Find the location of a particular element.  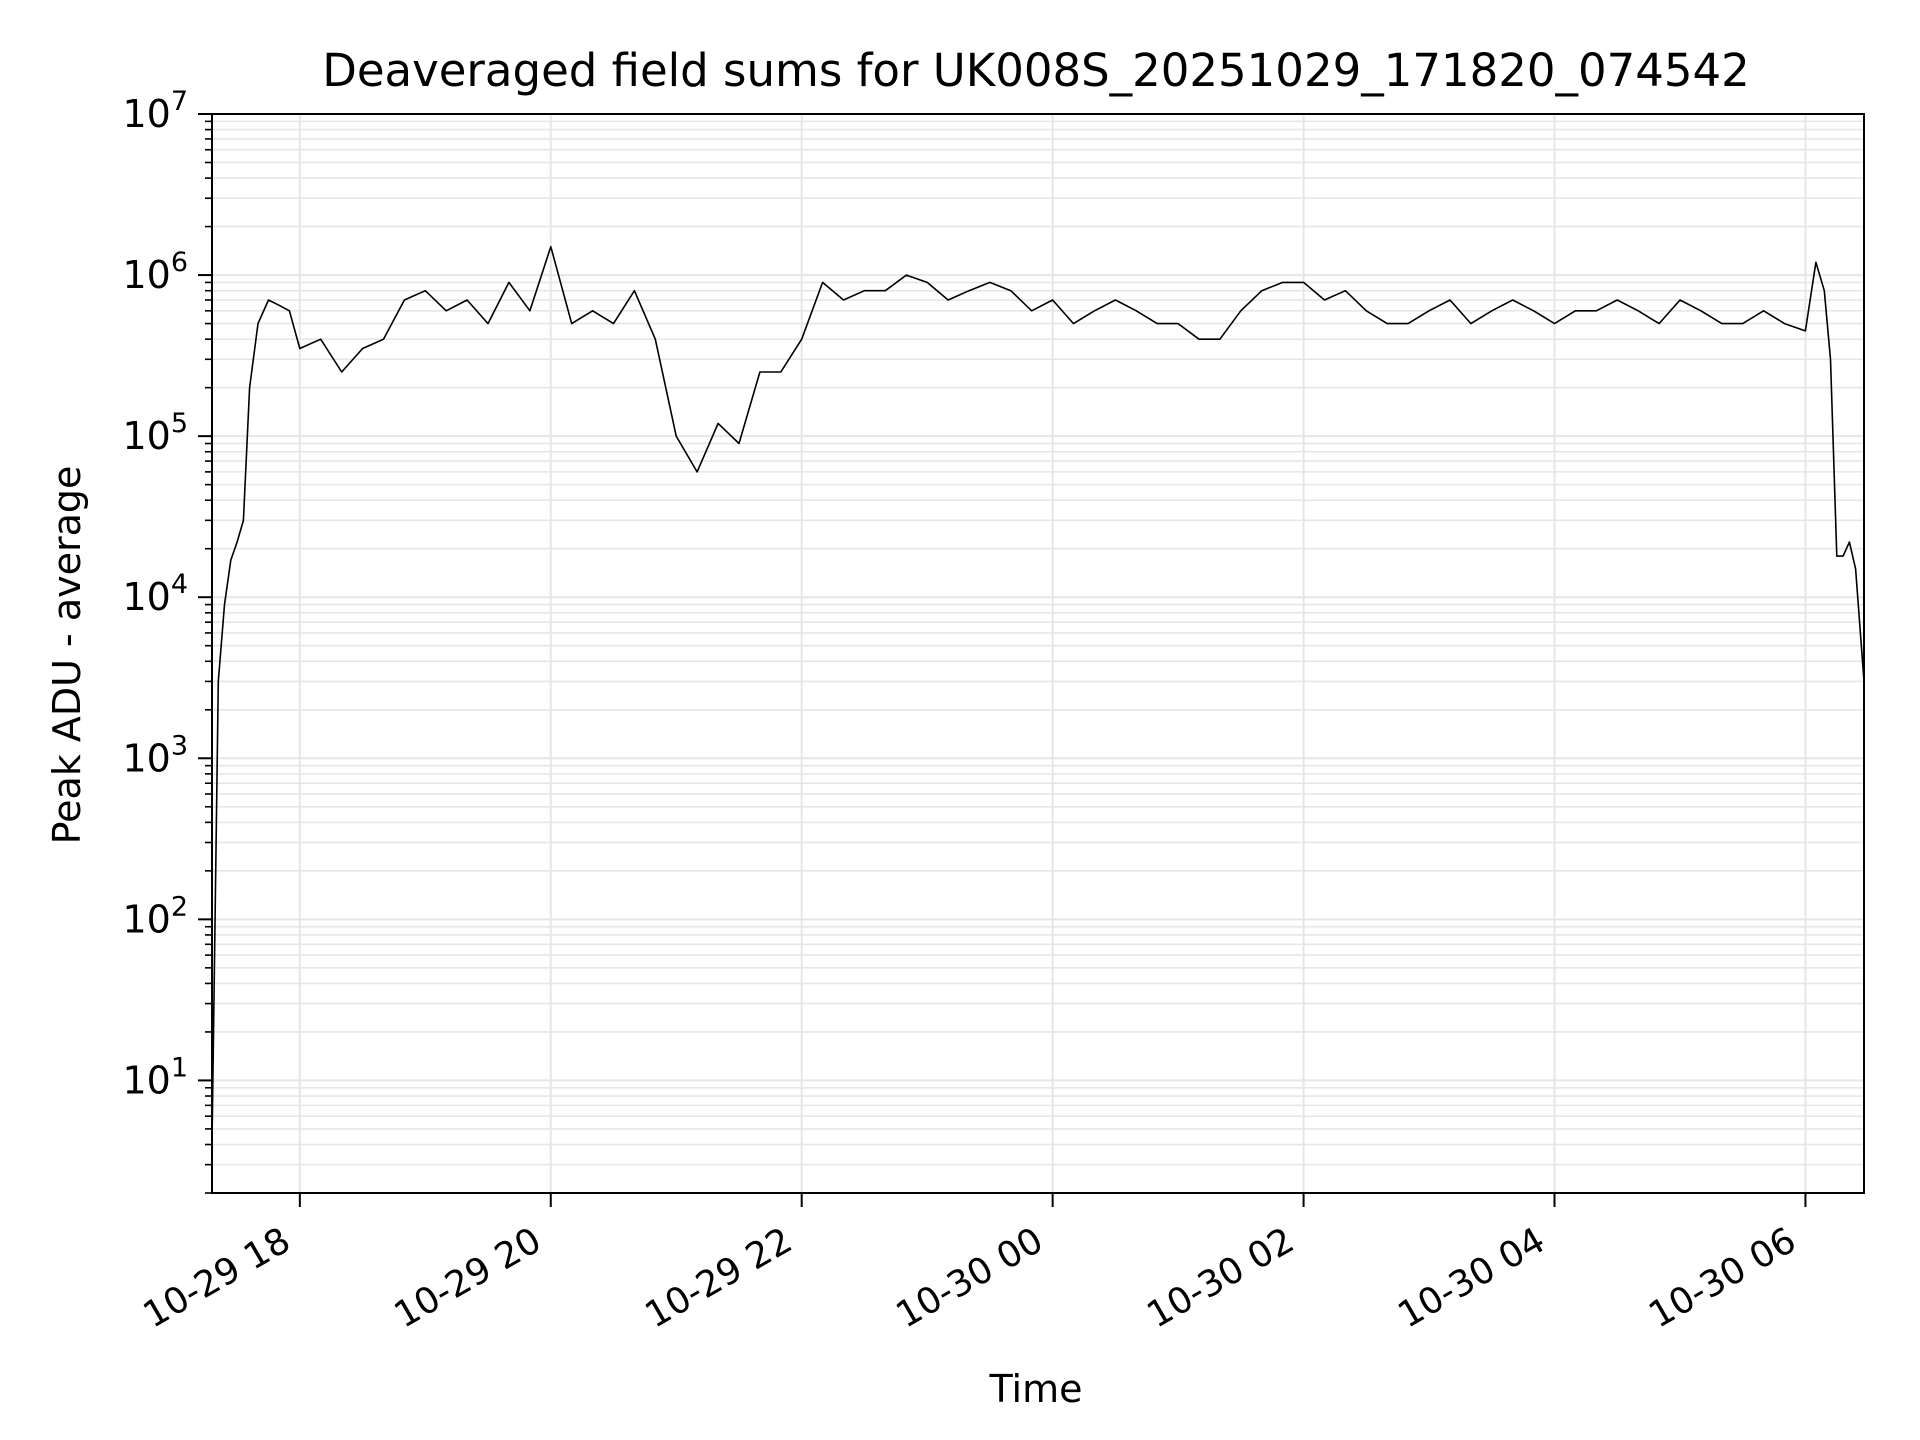

y-tick-label: 104 is located at coordinates (155, 594).